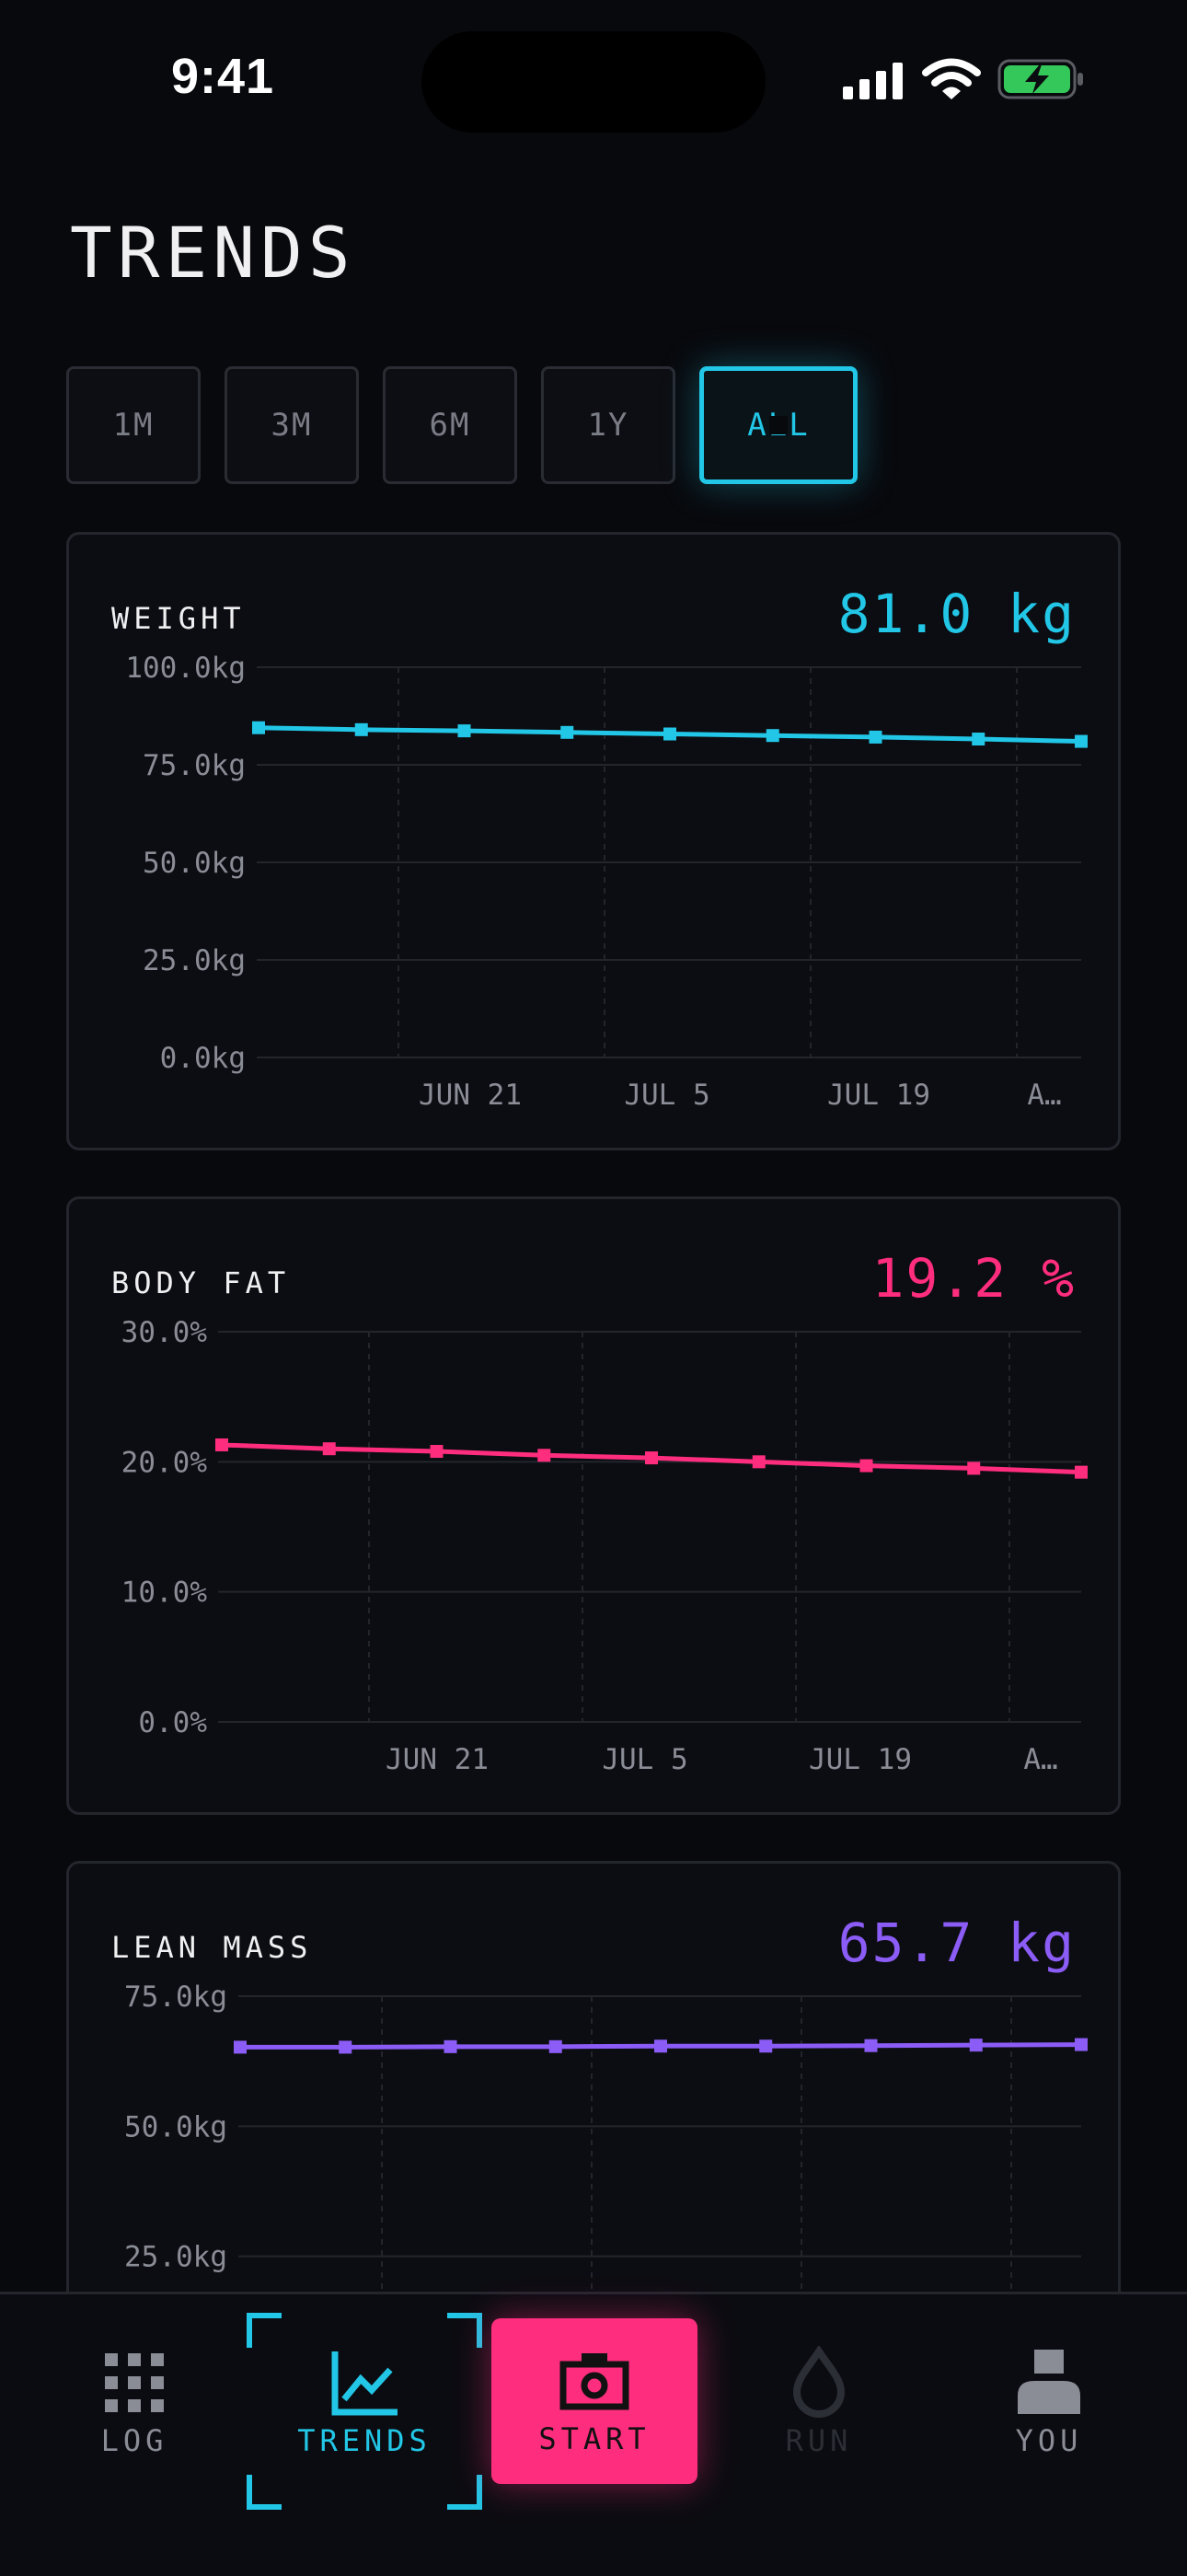 The height and width of the screenshot is (2576, 1187). What do you see at coordinates (134, 2382) in the screenshot?
I see `grid-icon` at bounding box center [134, 2382].